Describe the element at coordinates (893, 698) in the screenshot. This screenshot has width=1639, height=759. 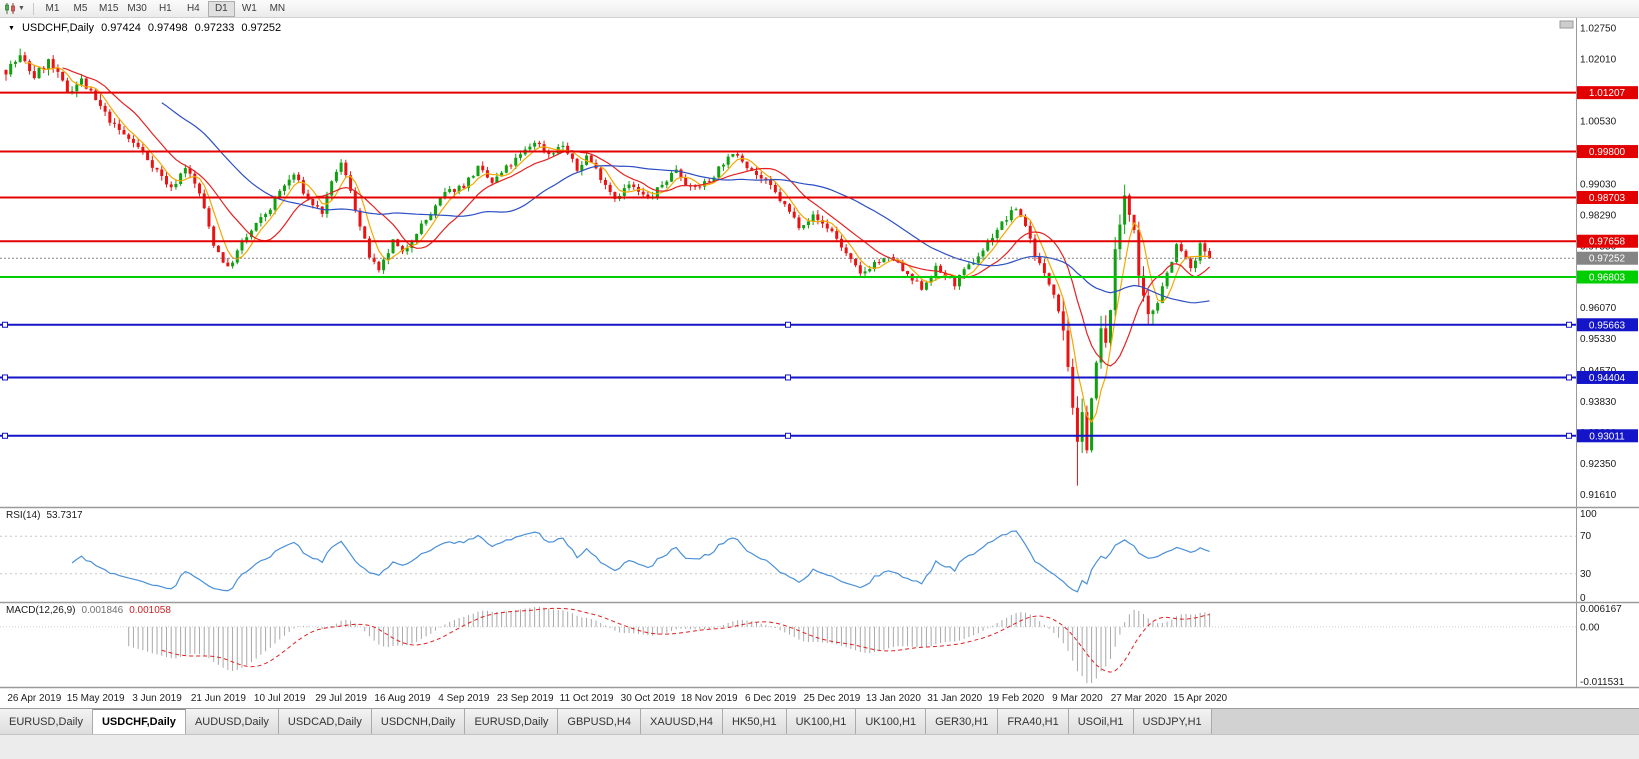
I see `svg-text: 13 Jan 2020` at that location.